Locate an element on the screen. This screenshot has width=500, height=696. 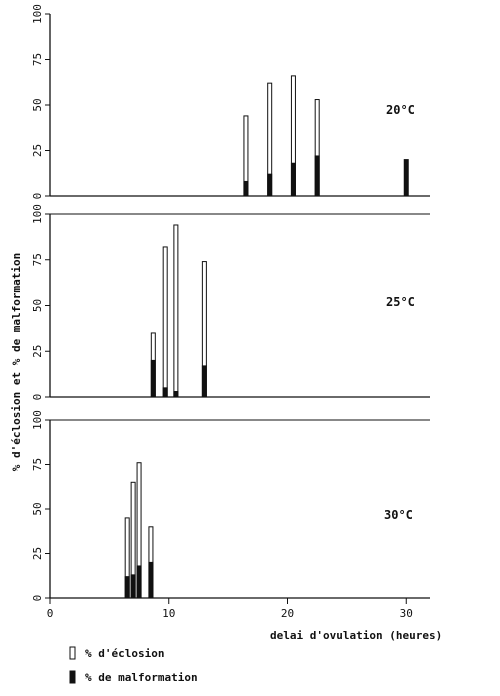
legend-filled-swatch is located at coordinates (72, 677).